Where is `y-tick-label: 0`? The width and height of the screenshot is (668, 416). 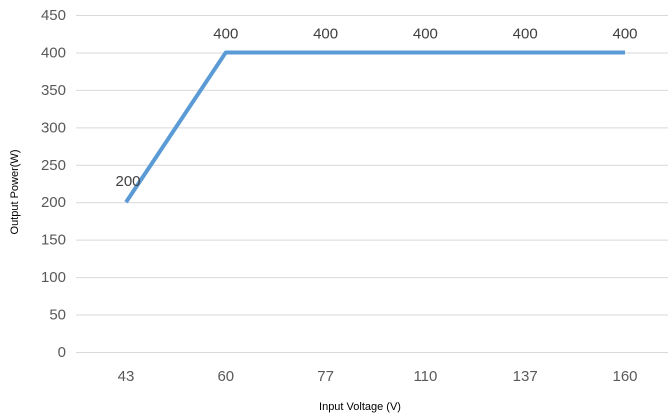
y-tick-label: 0 is located at coordinates (62, 352).